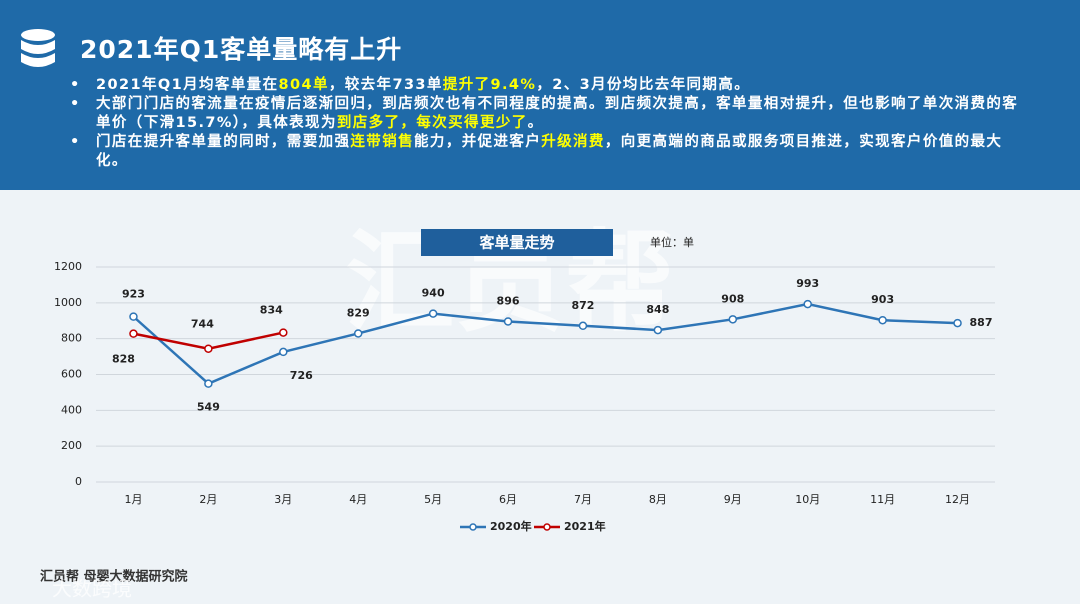  What do you see at coordinates (882, 299) in the screenshot?
I see `data-label: 903` at bounding box center [882, 299].